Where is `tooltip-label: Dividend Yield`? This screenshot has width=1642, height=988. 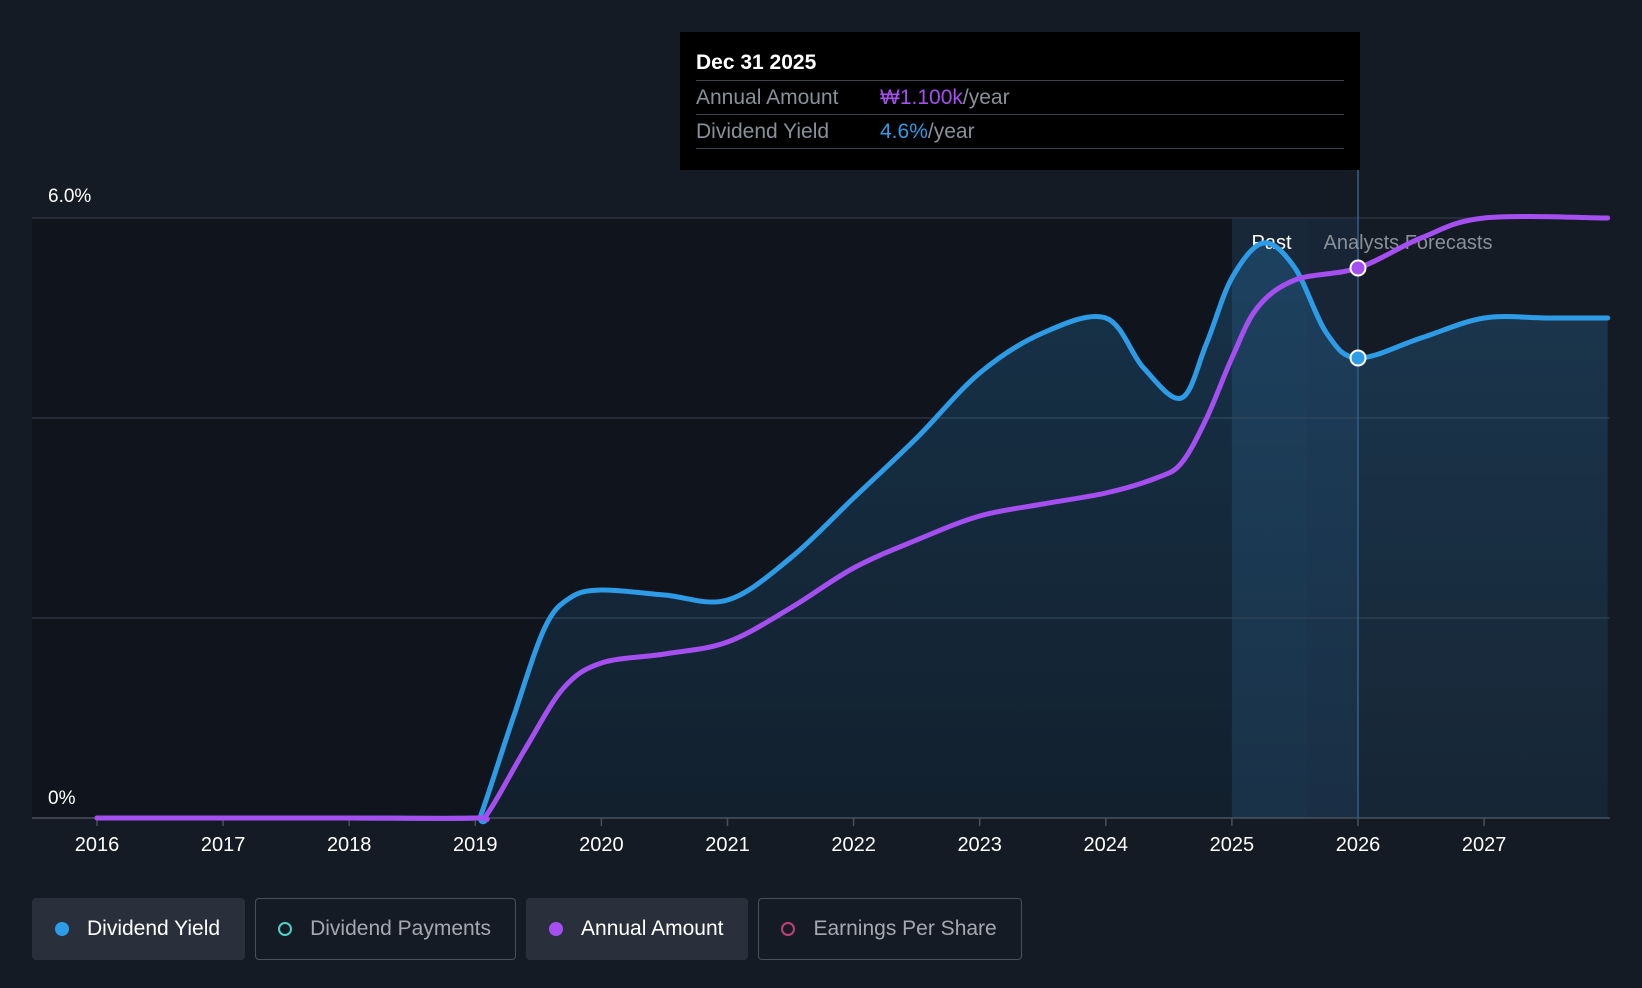 tooltip-label: Dividend Yield is located at coordinates (763, 131).